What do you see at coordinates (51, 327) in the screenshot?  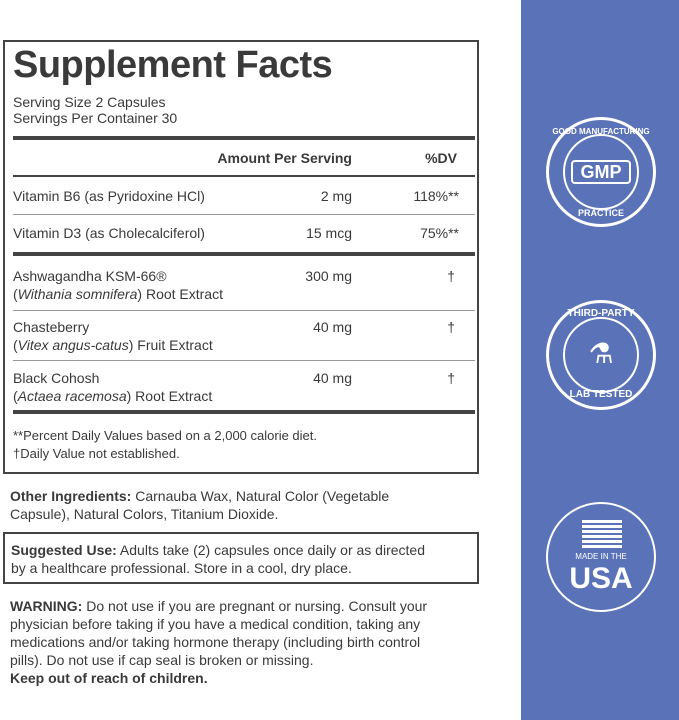 I see `ingredient-name: Chasteberry` at bounding box center [51, 327].